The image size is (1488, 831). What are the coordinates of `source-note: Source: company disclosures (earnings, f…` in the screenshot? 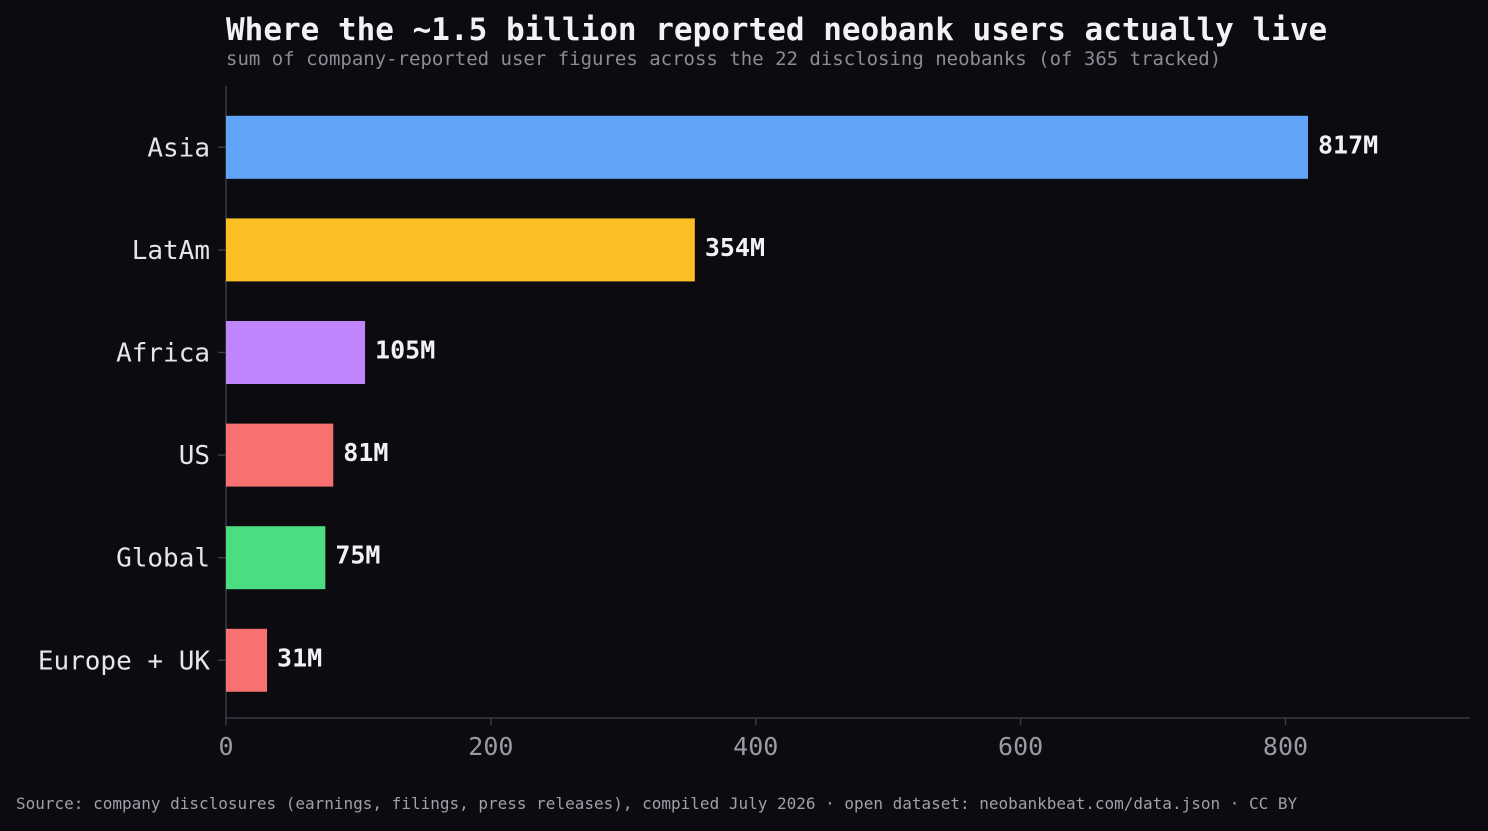 It's located at (657, 803).